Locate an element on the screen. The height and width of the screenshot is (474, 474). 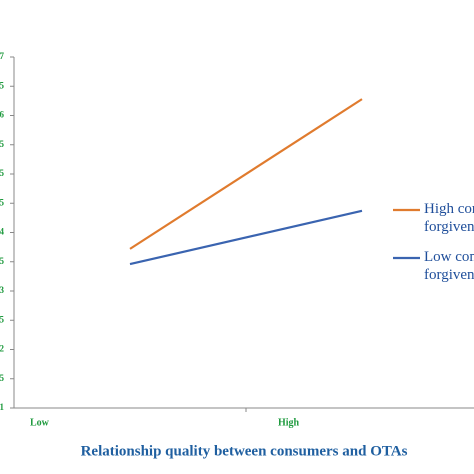
y-tick-label: 1.5 is located at coordinates (2, 378).